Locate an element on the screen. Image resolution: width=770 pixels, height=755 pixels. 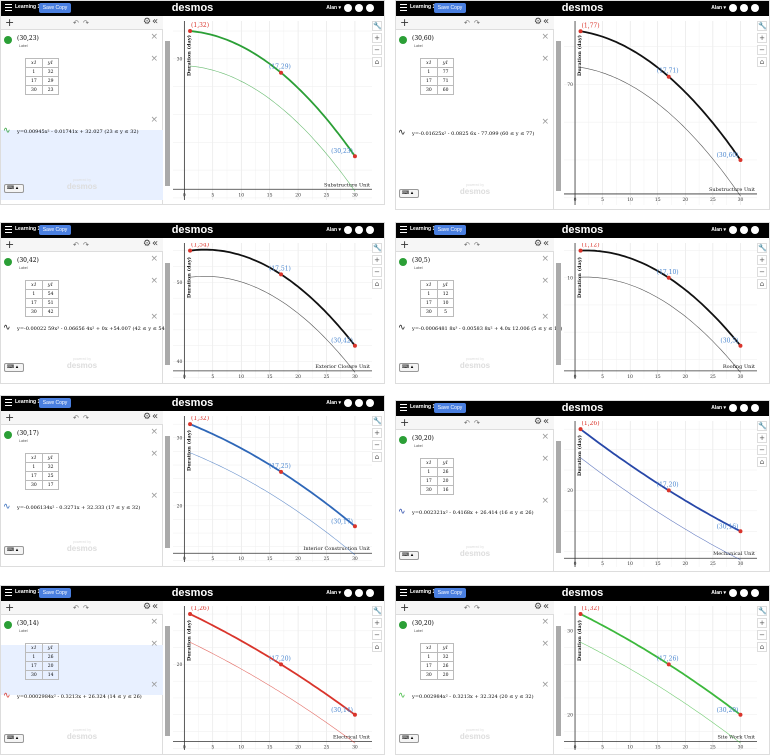
table-cell: 16 is located at coordinates (445, 490).